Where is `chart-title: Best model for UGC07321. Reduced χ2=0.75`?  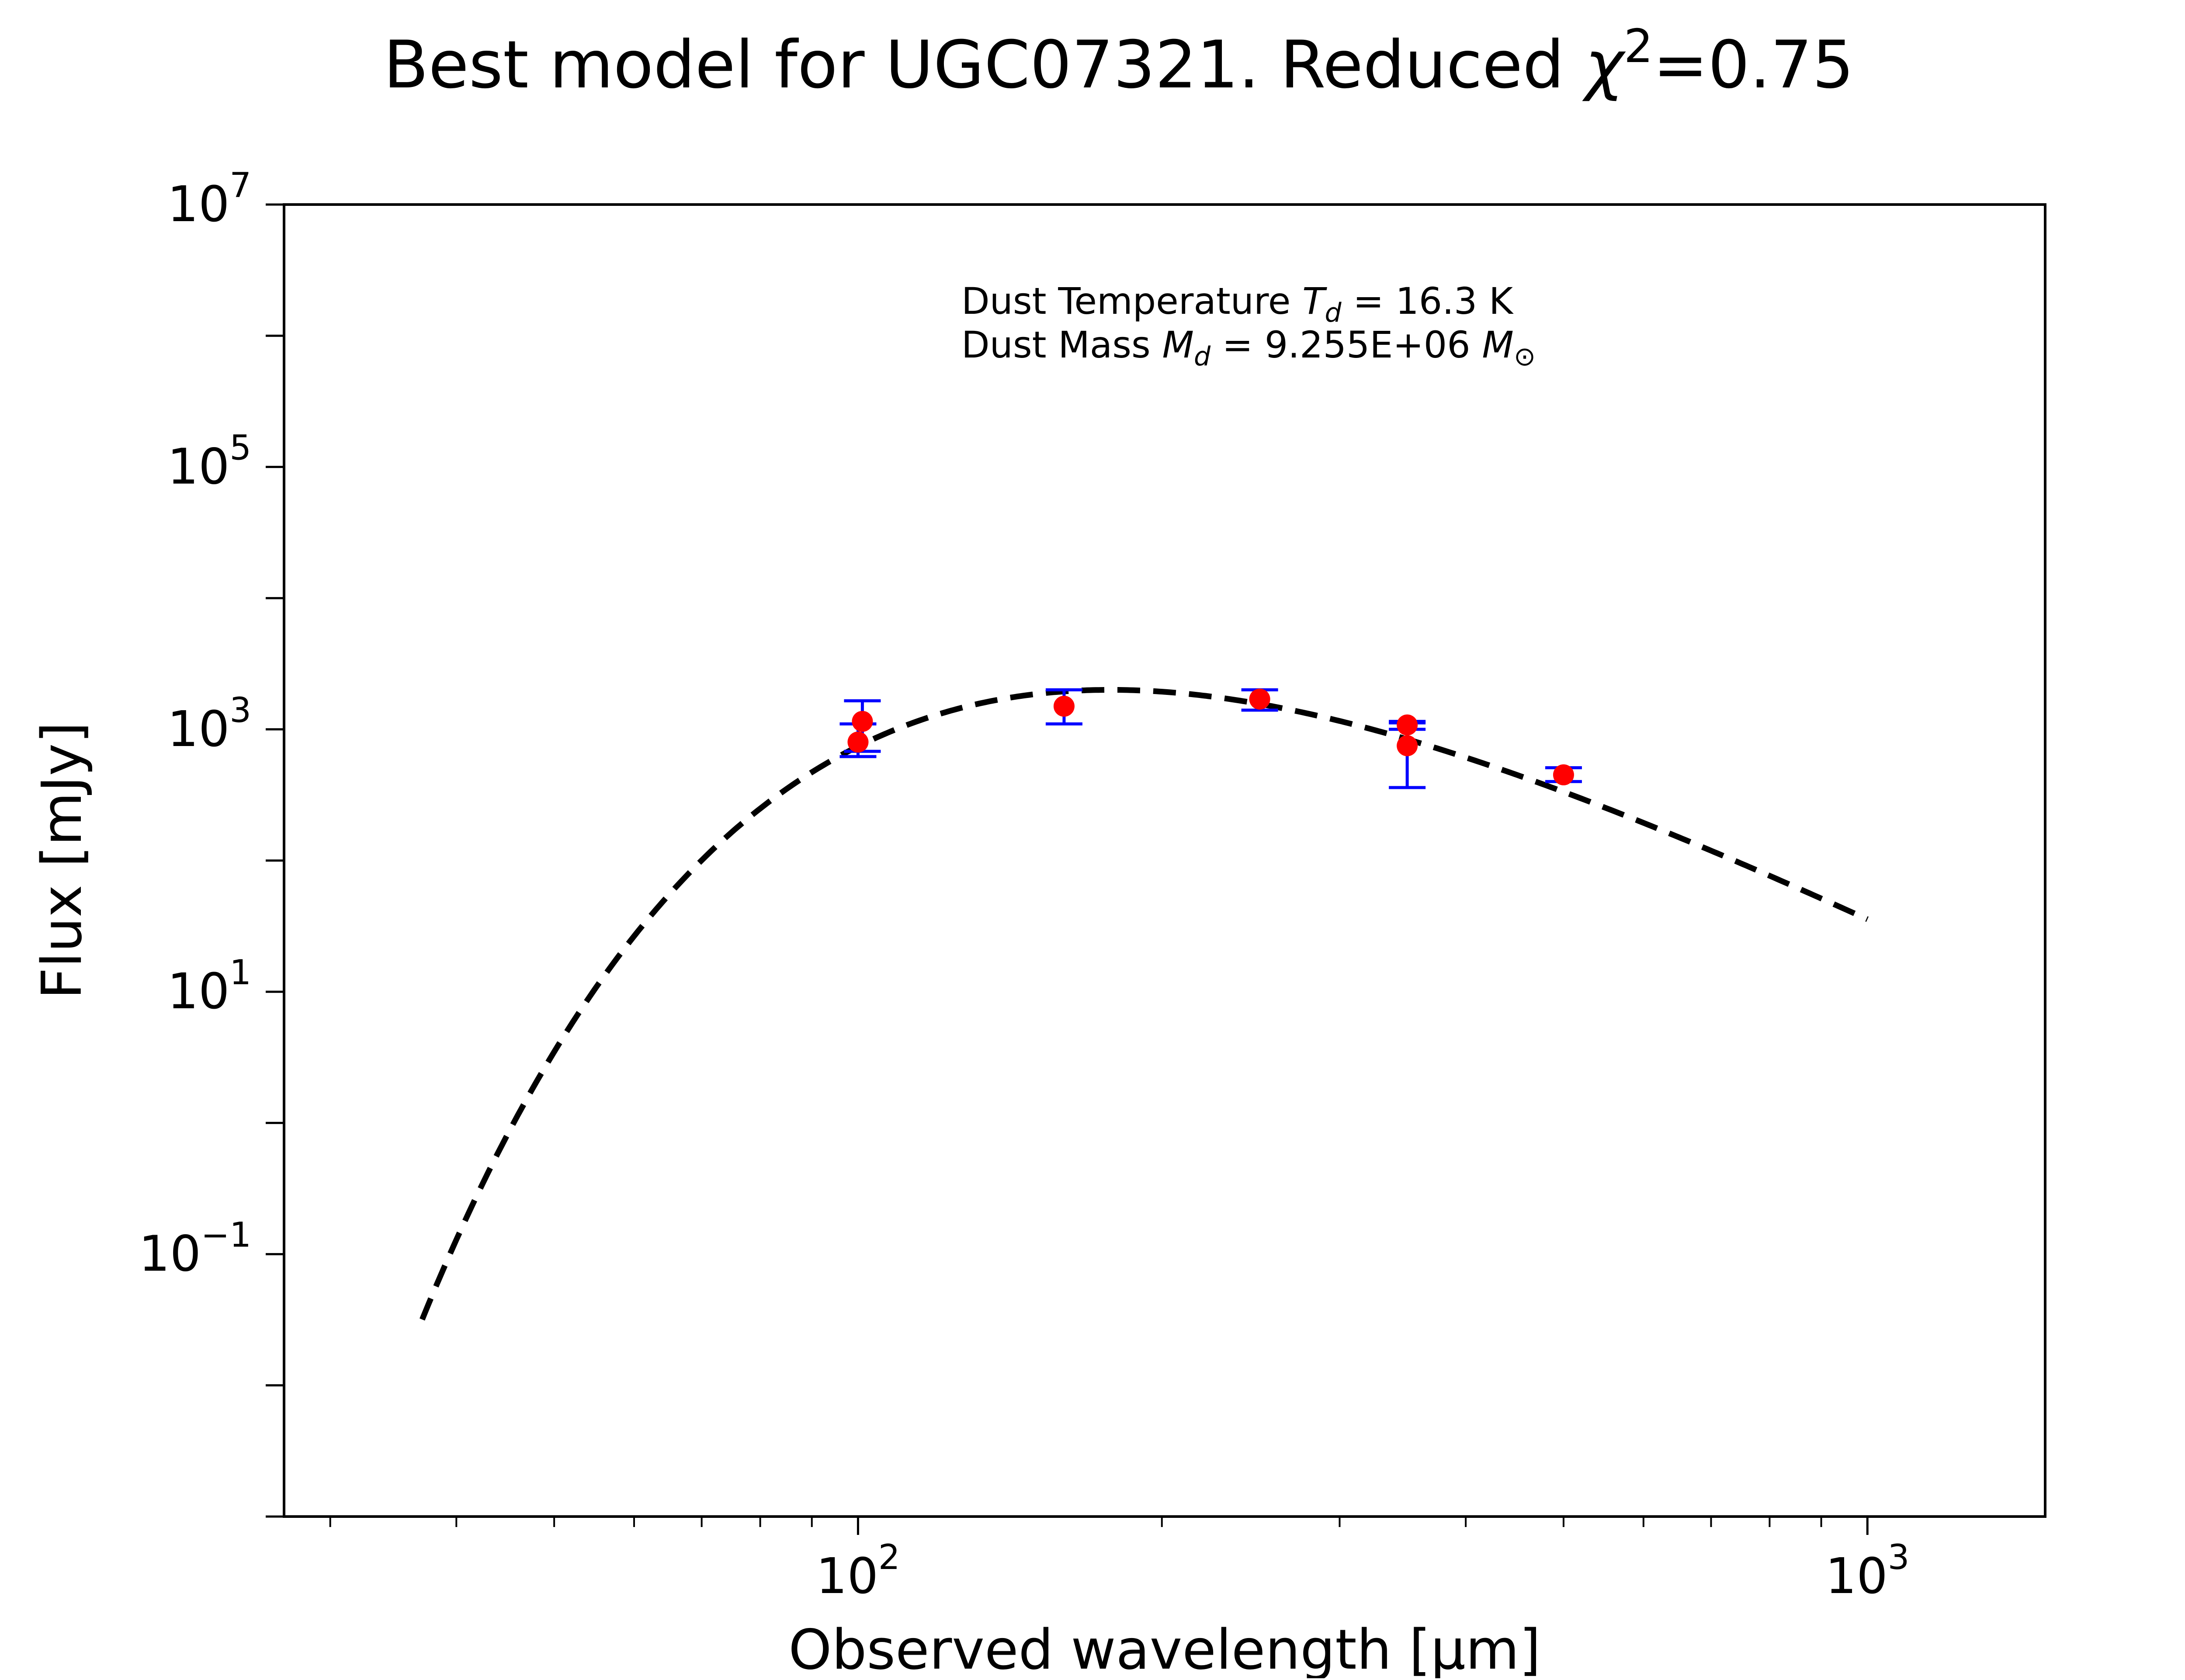
chart-title: Best model for UGC07321. Reduced χ2=0.75 is located at coordinates (1119, 61).